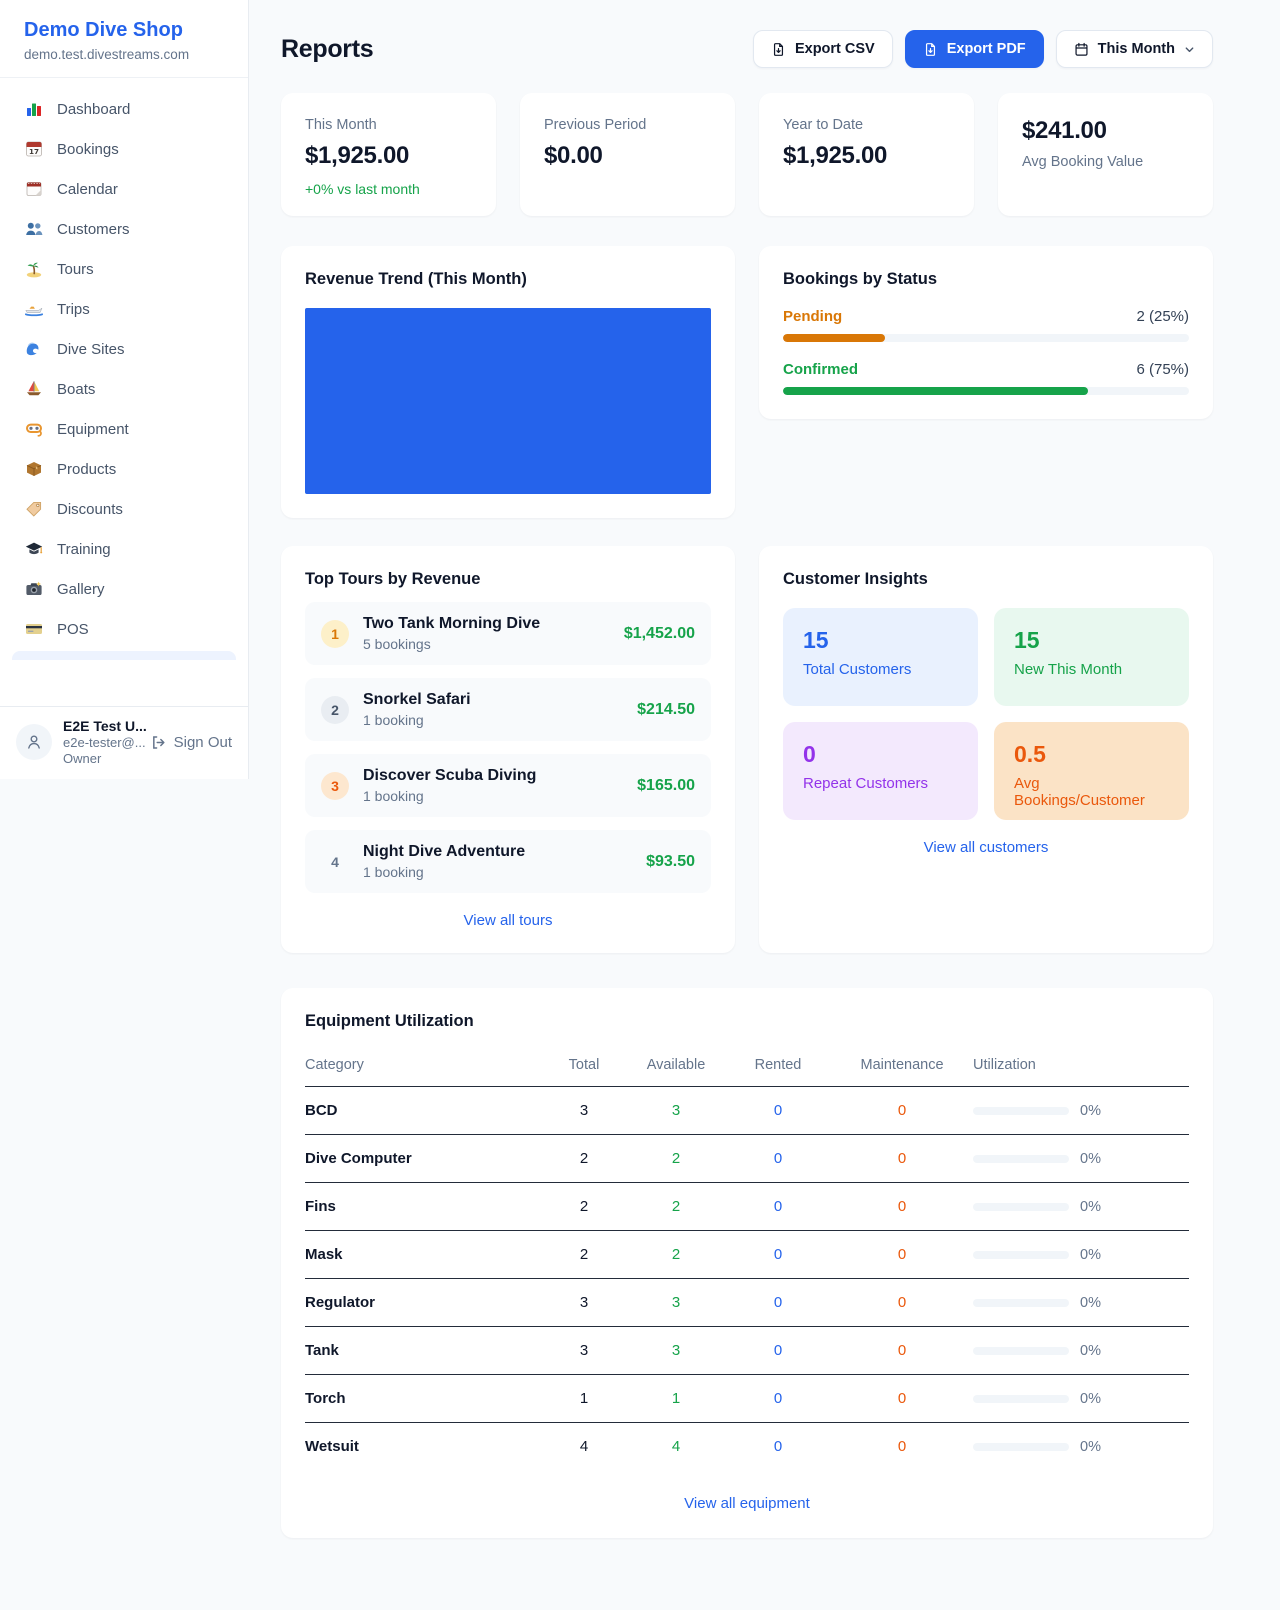 The image size is (1280, 1610). What do you see at coordinates (1091, 657) in the screenshot?
I see `tile-new-this-month: 15 New This Month` at bounding box center [1091, 657].